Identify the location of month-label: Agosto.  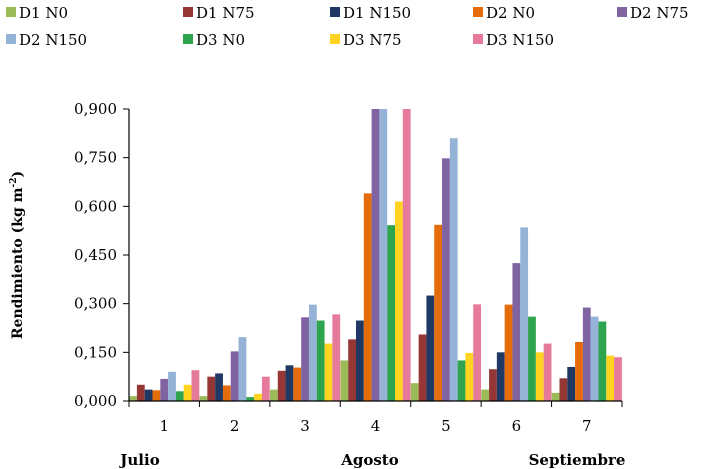
(369, 460).